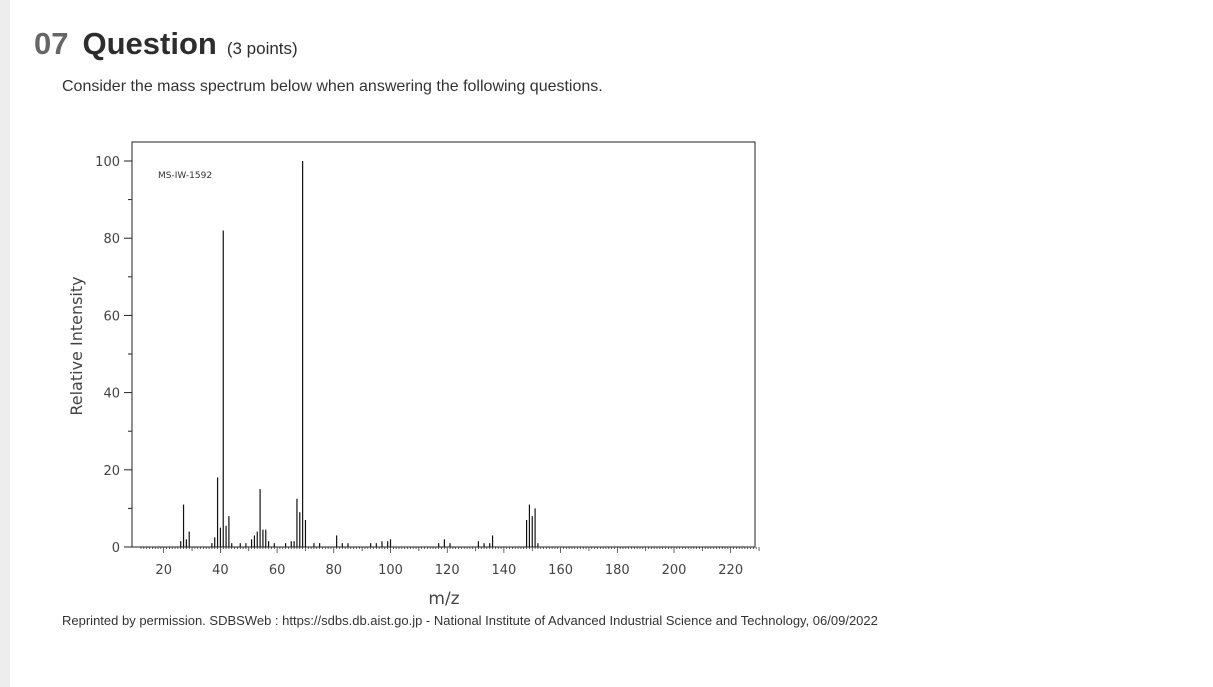 This screenshot has height=687, width=1213. What do you see at coordinates (76, 345) in the screenshot?
I see `y-axis-label: Relative Intensity` at bounding box center [76, 345].